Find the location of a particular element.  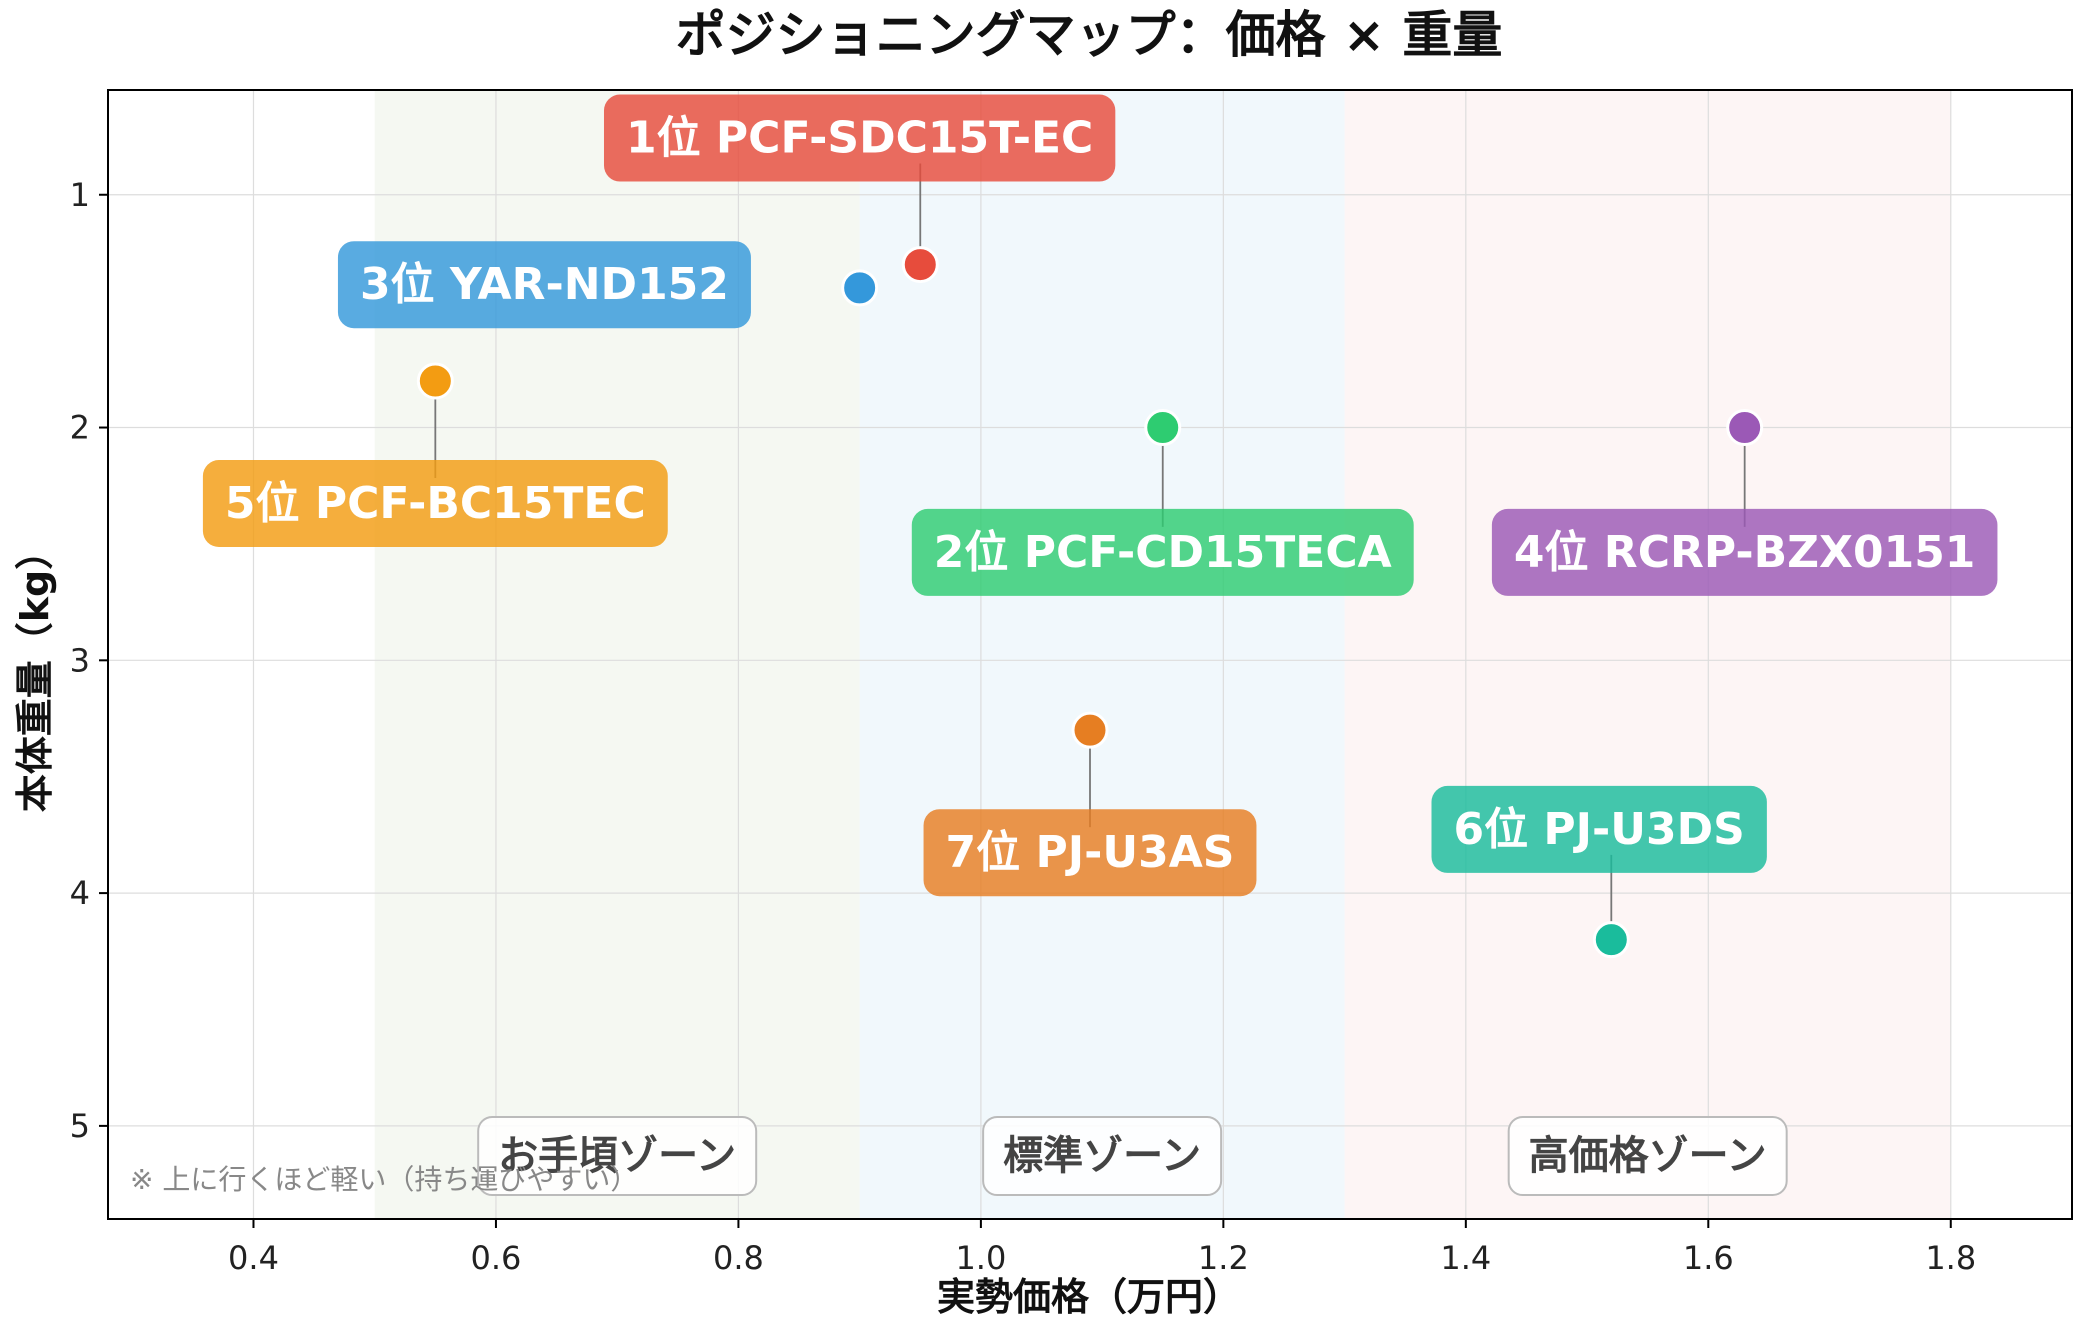

y-tick-label-1: 1 is located at coordinates (80, 195).